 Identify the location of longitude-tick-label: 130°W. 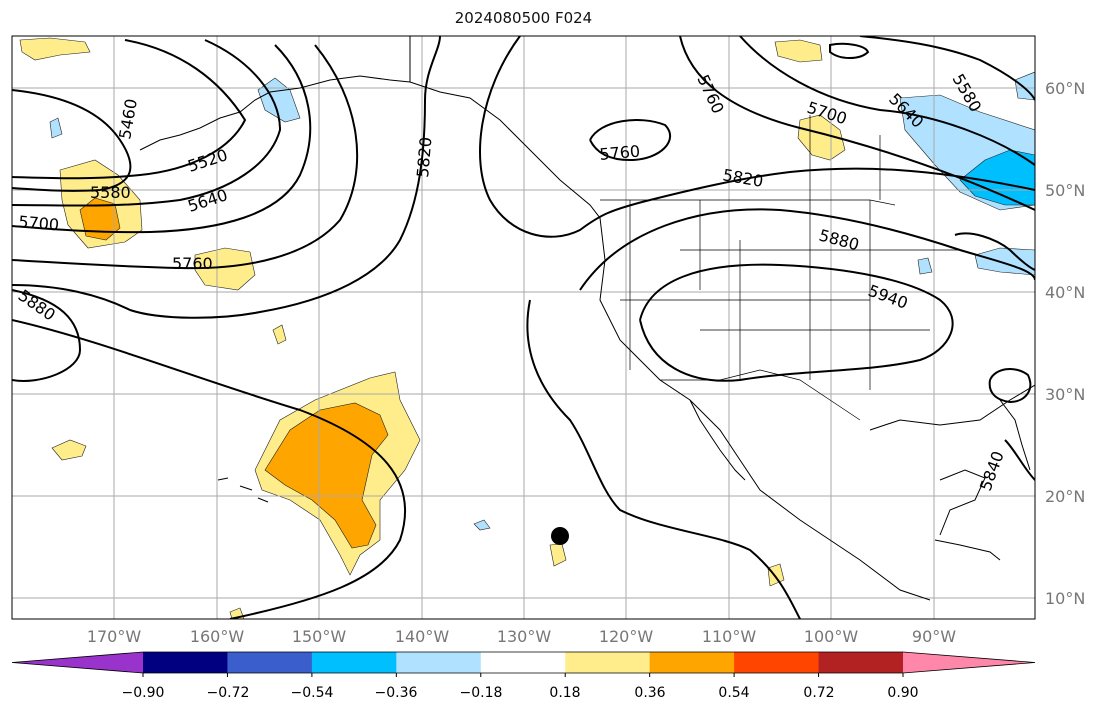
(524, 636).